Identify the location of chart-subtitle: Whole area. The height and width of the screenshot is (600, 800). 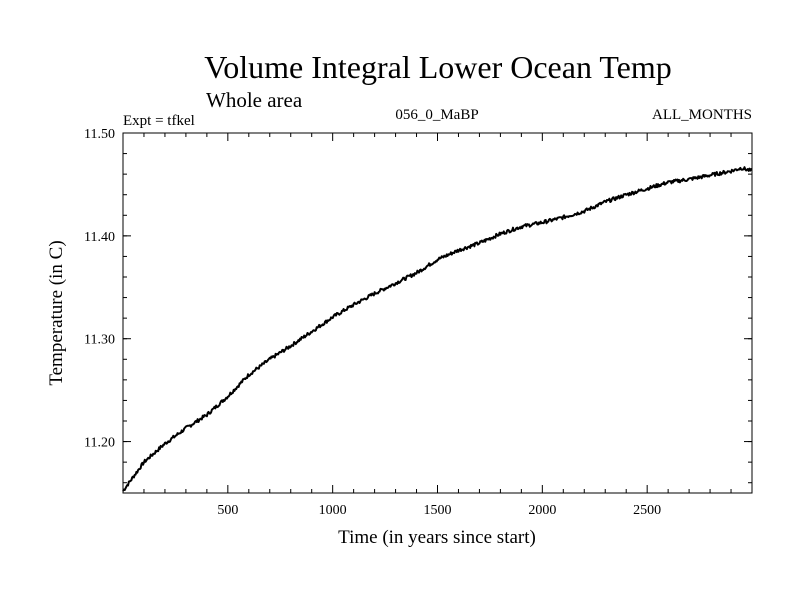
(254, 100).